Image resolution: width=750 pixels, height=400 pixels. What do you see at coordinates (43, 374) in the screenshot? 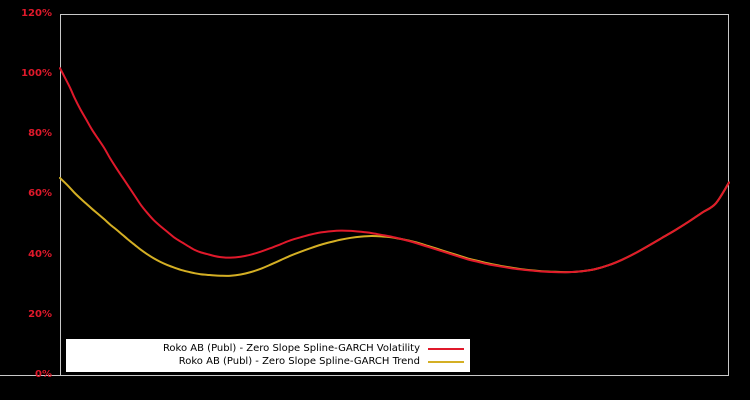
I see `ytick-label-0: 0%` at bounding box center [43, 374].